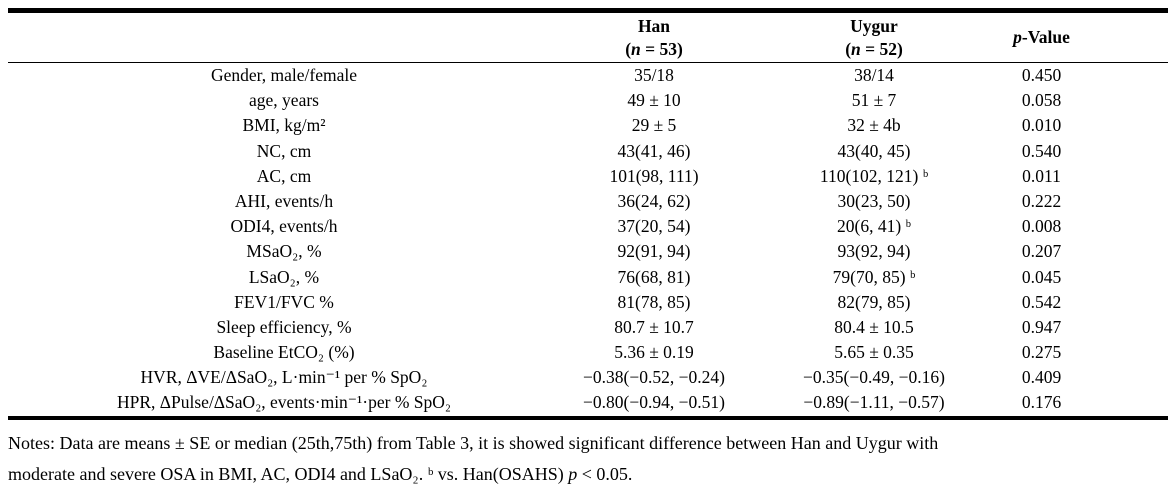 The image size is (1176, 487). Describe the element at coordinates (1045, 37) in the screenshot. I see `header-p-rest: -Value` at that location.